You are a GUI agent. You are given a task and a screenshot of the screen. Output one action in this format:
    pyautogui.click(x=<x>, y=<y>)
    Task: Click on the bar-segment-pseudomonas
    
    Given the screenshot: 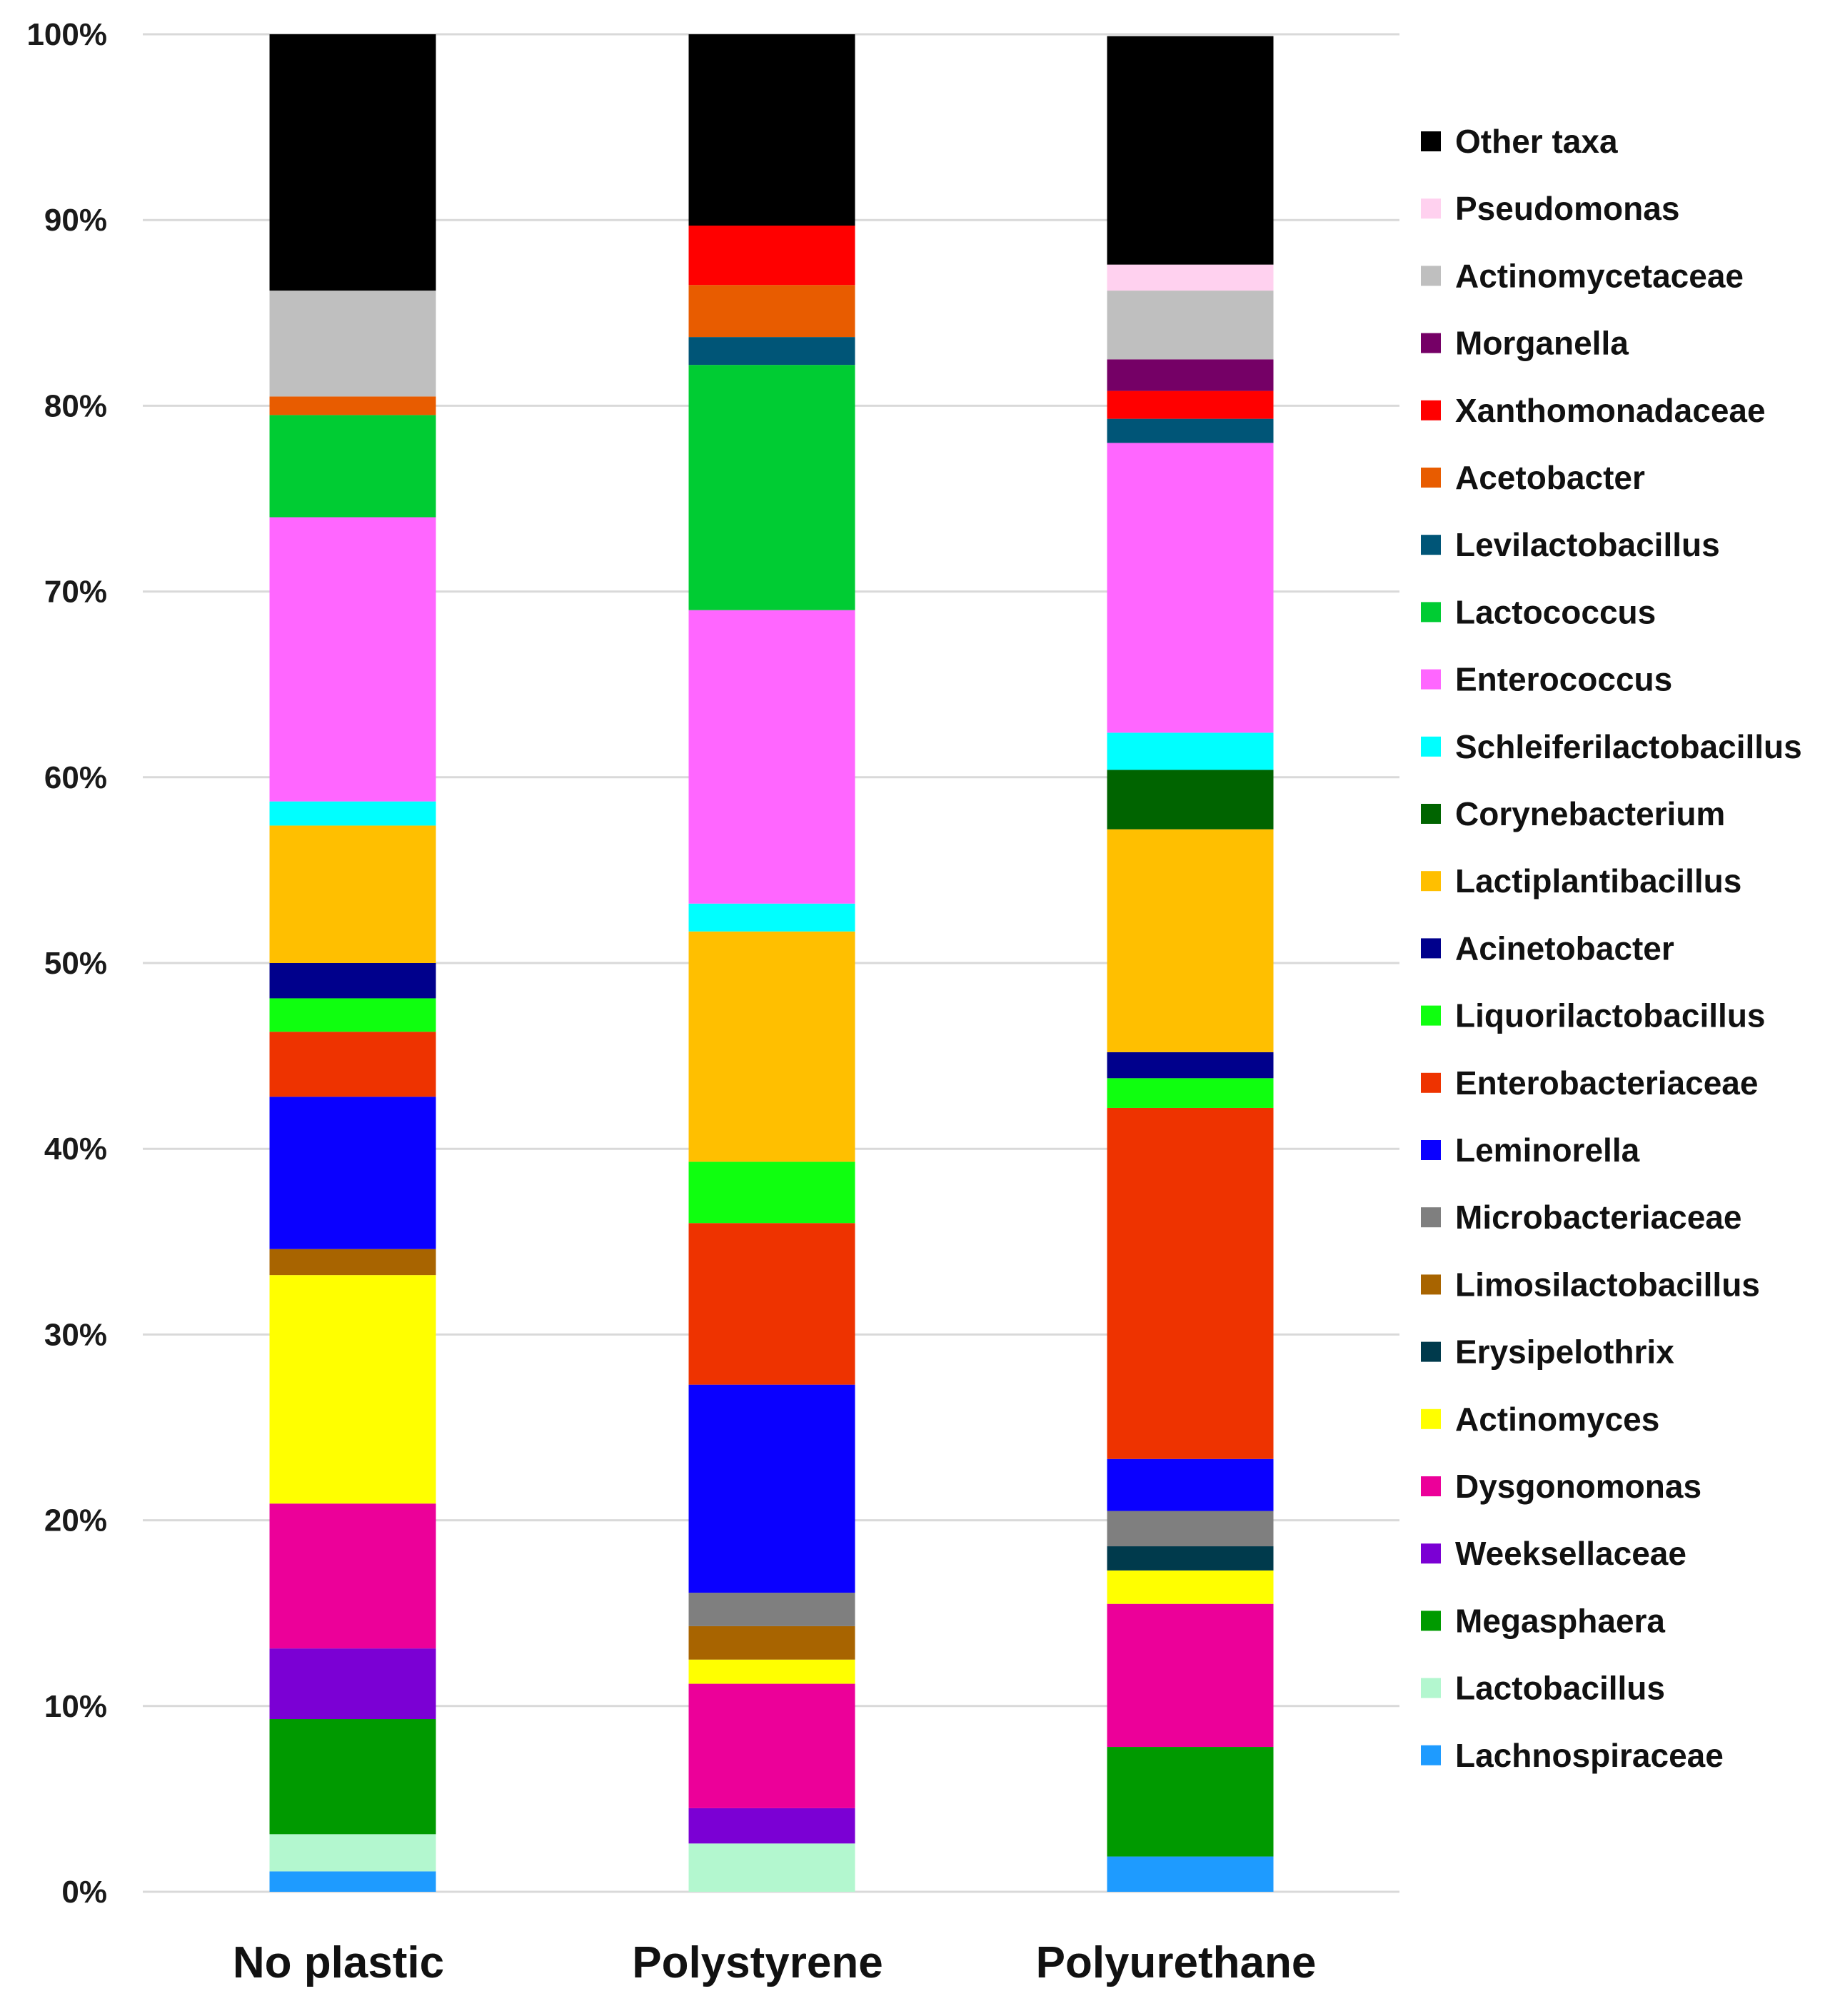 What is the action you would take?
    pyautogui.click(x=1190, y=277)
    